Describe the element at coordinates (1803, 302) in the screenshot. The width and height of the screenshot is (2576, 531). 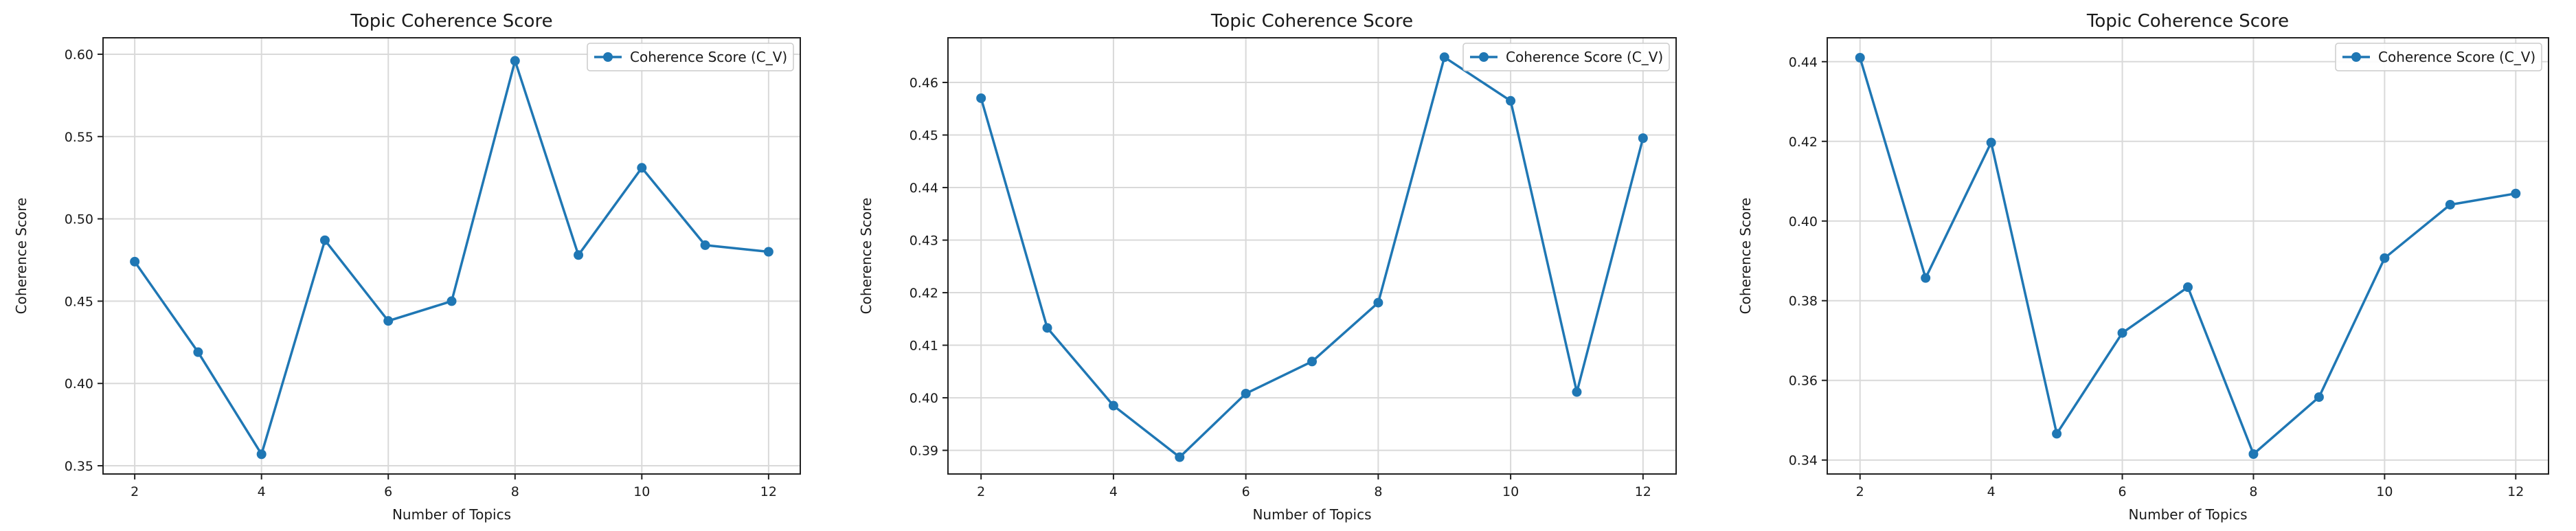
I see `y-tick-label: 0.38` at that location.